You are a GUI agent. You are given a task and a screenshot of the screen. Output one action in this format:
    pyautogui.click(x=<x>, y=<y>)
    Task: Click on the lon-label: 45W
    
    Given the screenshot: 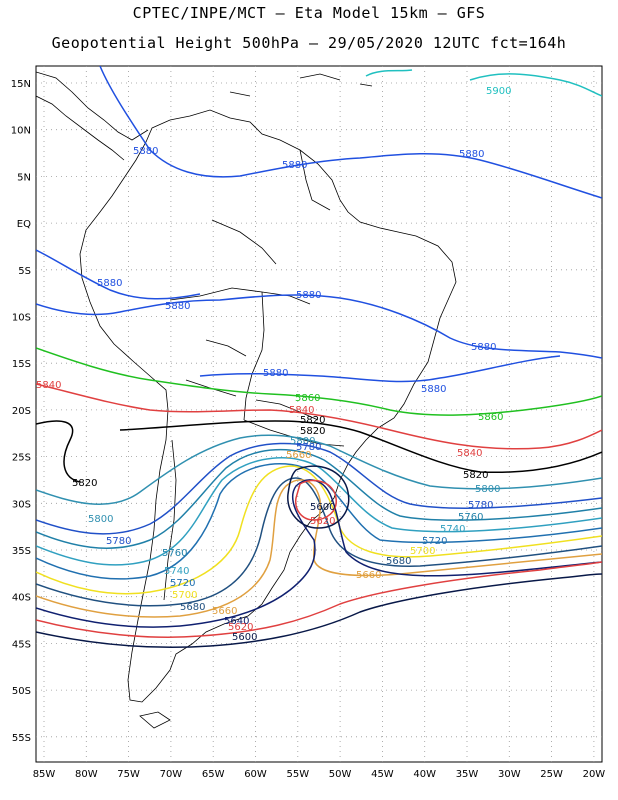 What is the action you would take?
    pyautogui.click(x=382, y=774)
    